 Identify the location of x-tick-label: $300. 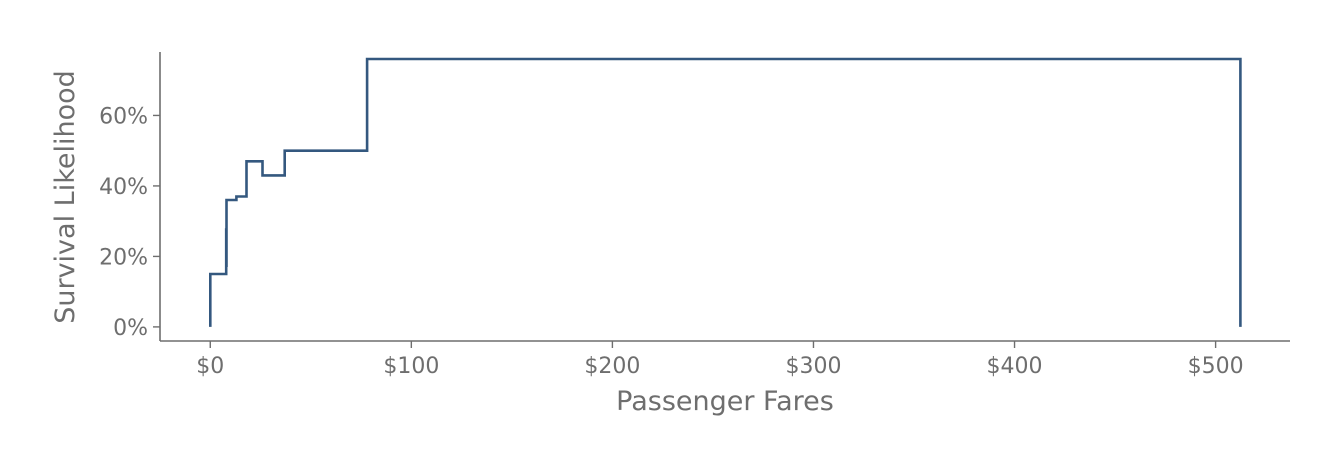
(813, 366).